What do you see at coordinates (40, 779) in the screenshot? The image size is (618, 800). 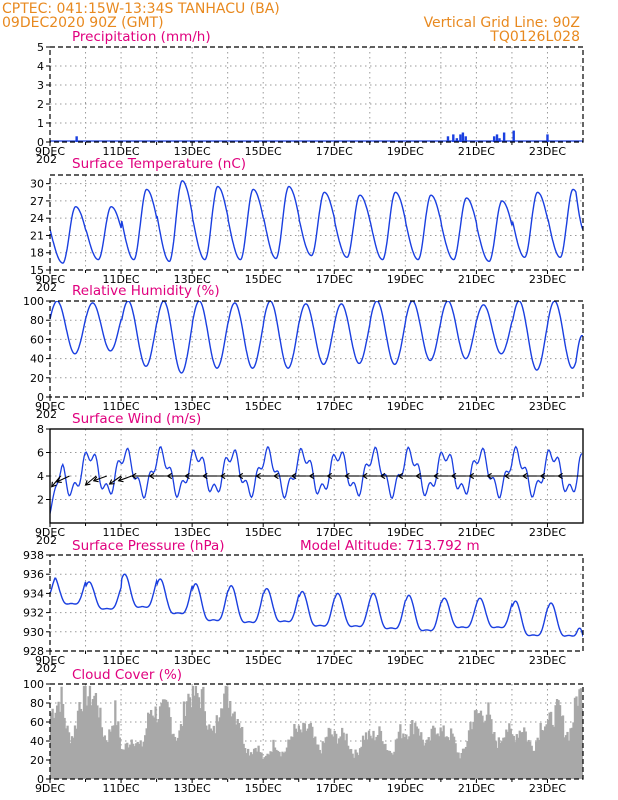 I see `y-tick-label: 0` at bounding box center [40, 779].